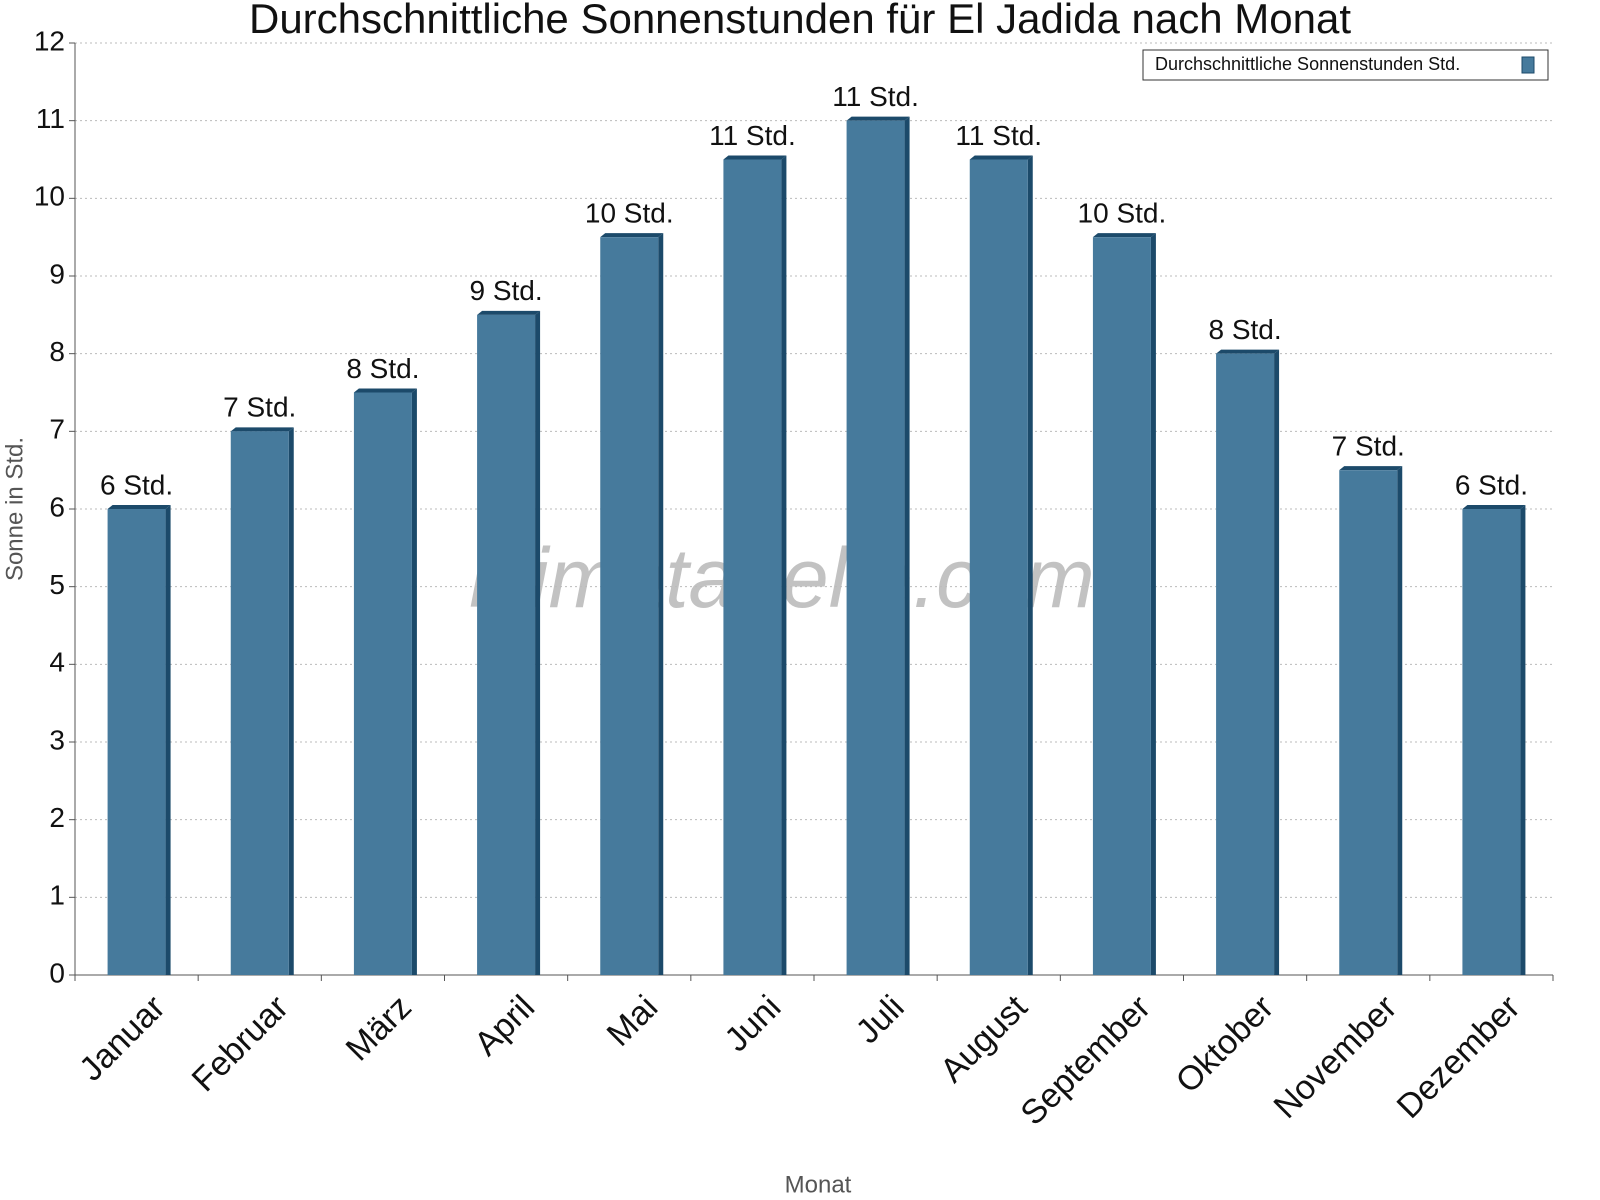 The image size is (1600, 1200). Describe the element at coordinates (57, 506) in the screenshot. I see `y-tick-label: 6` at that location.